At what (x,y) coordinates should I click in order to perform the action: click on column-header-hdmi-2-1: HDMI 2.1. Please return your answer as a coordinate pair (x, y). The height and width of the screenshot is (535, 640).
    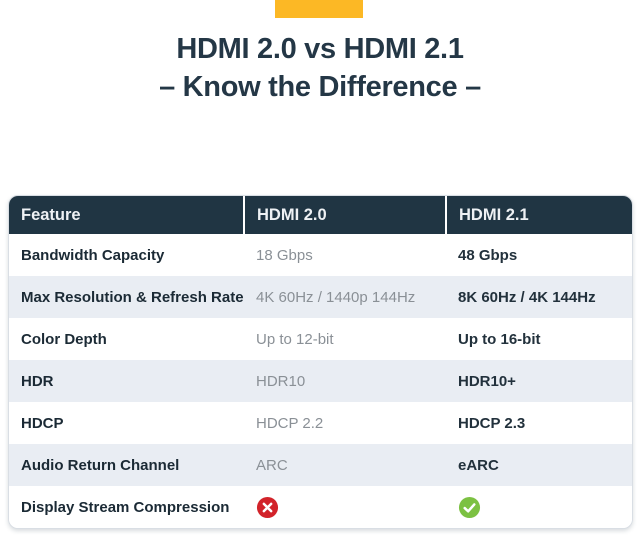
    Looking at the image, I should click on (538, 215).